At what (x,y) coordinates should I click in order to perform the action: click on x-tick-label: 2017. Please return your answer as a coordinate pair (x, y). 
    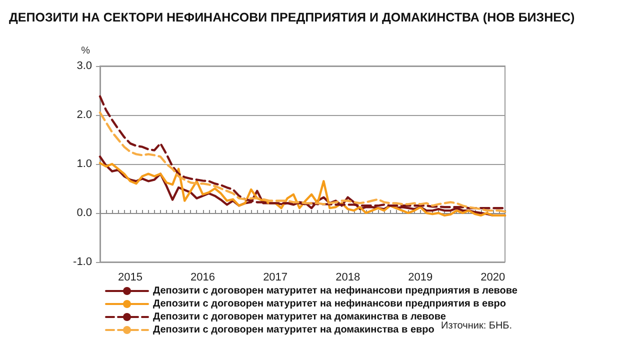
    Looking at the image, I should click on (275, 278).